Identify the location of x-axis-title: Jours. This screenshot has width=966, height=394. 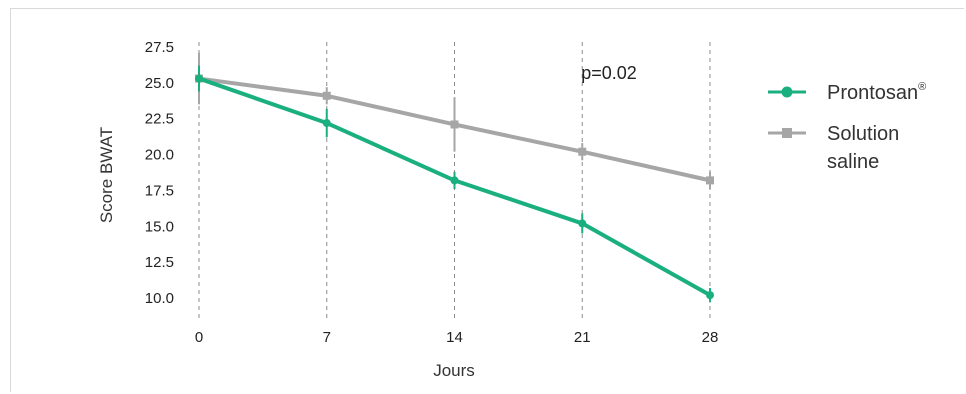
(454, 370).